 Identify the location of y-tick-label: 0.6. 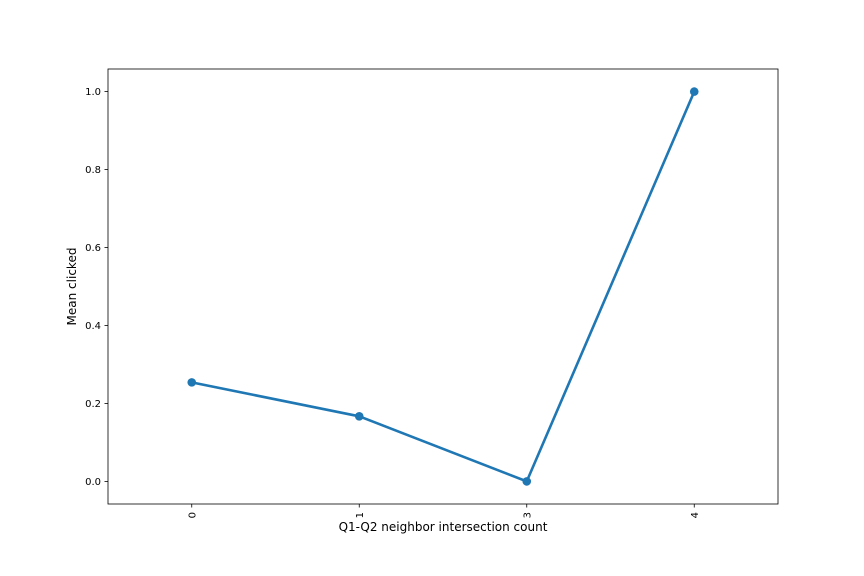
(93, 248).